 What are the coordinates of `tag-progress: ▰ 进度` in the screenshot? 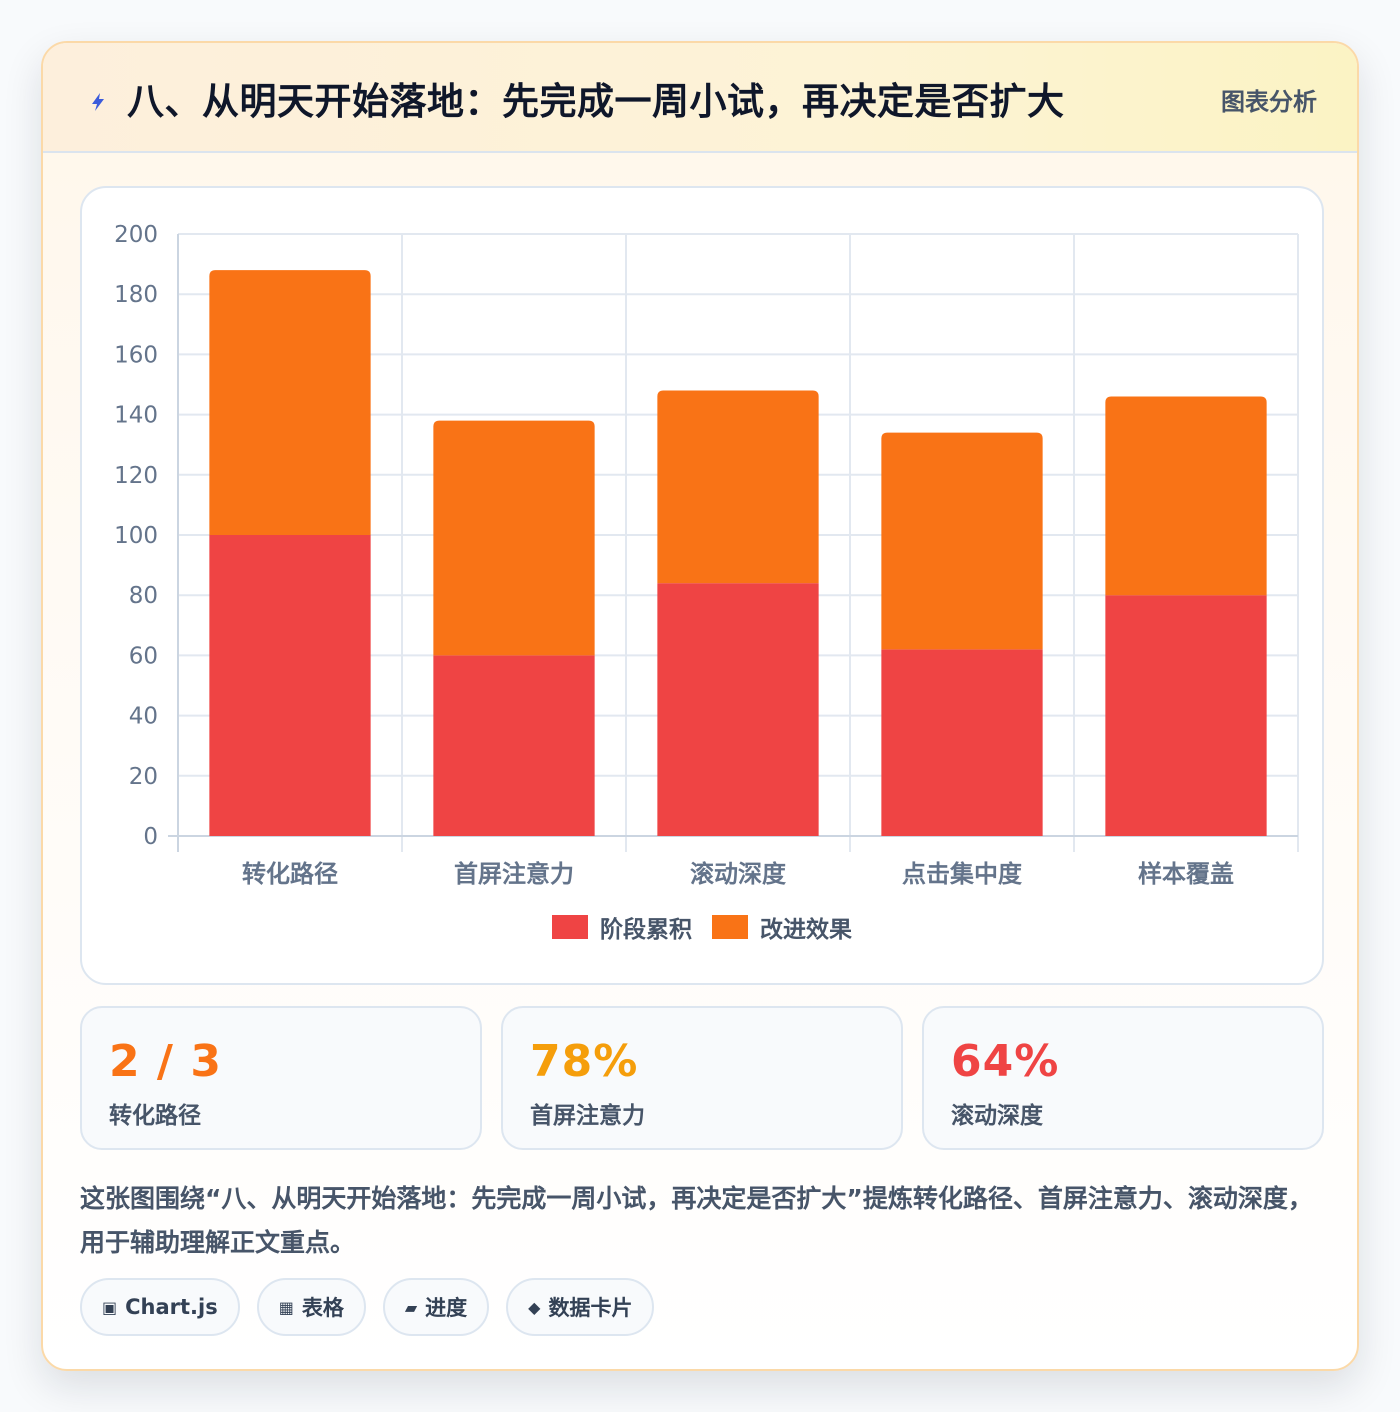 It's located at (436, 1307).